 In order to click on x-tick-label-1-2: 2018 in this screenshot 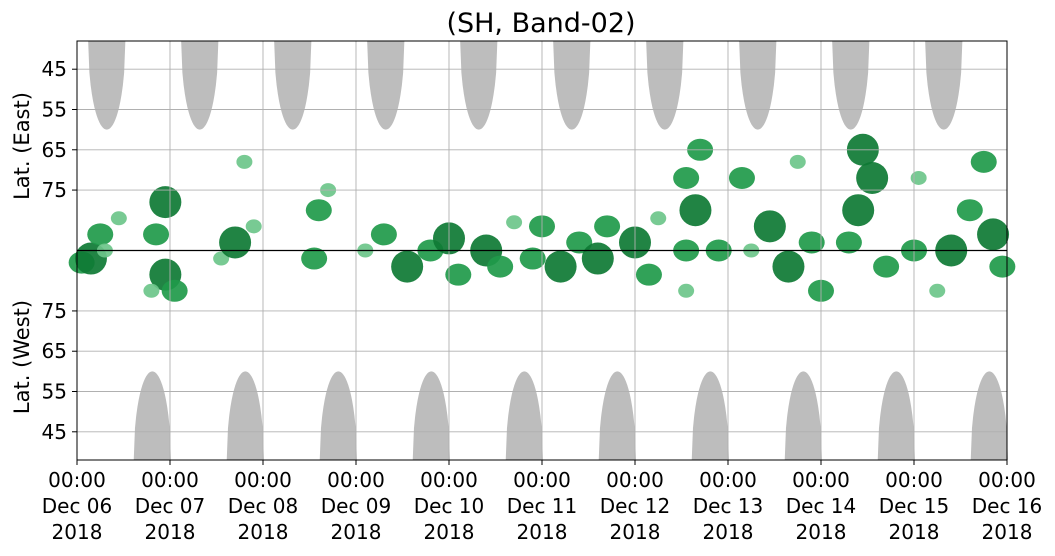, I will do `click(170, 532)`.